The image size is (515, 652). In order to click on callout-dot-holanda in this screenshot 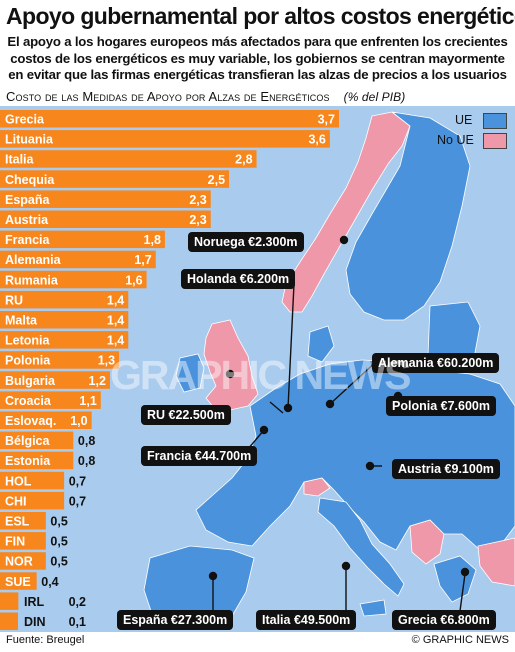, I will do `click(288, 408)`.